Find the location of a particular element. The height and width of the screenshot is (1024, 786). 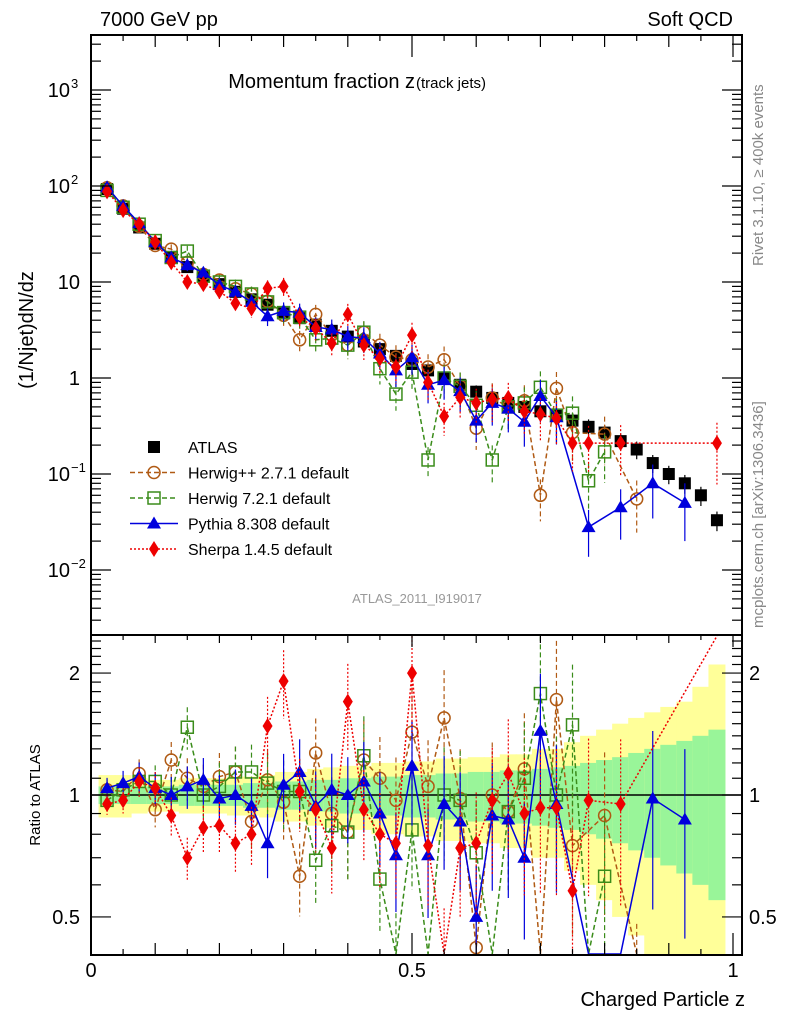

analysis-watermark: ATLAS_2011_I919017 is located at coordinates (417, 598).